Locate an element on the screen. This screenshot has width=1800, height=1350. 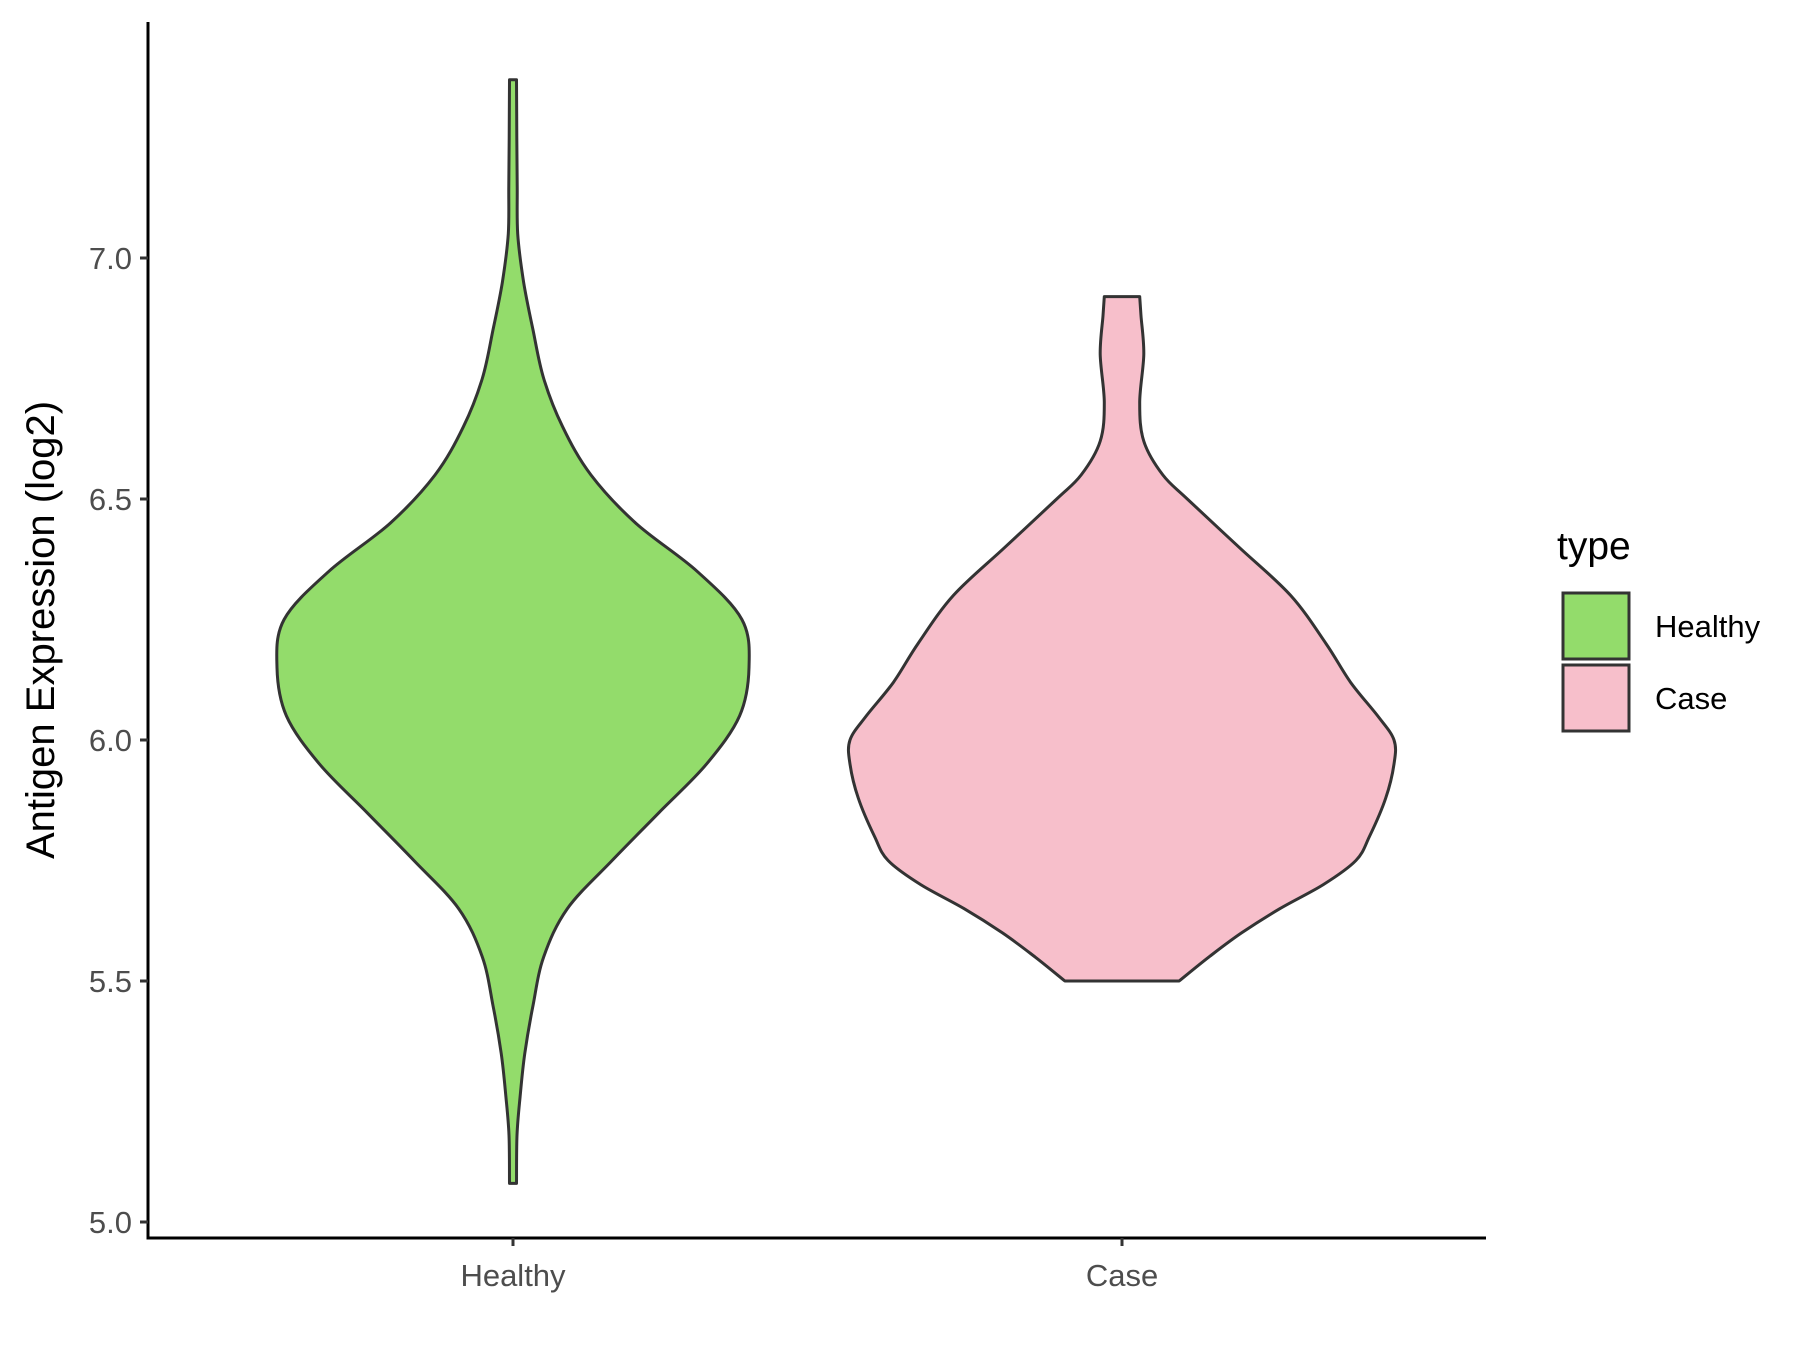
y-tick-label: 5.5 is located at coordinates (110, 981).